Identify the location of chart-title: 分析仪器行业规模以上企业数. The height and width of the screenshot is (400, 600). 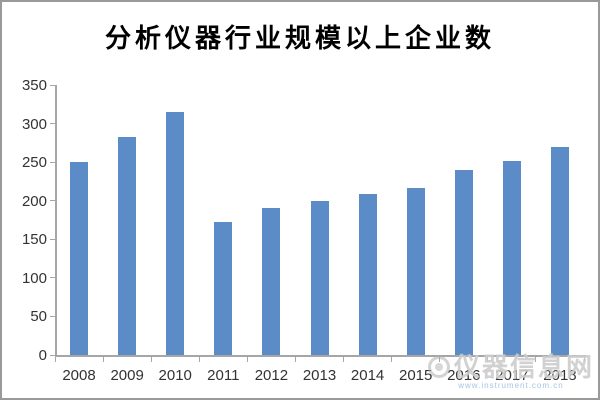
(299, 39).